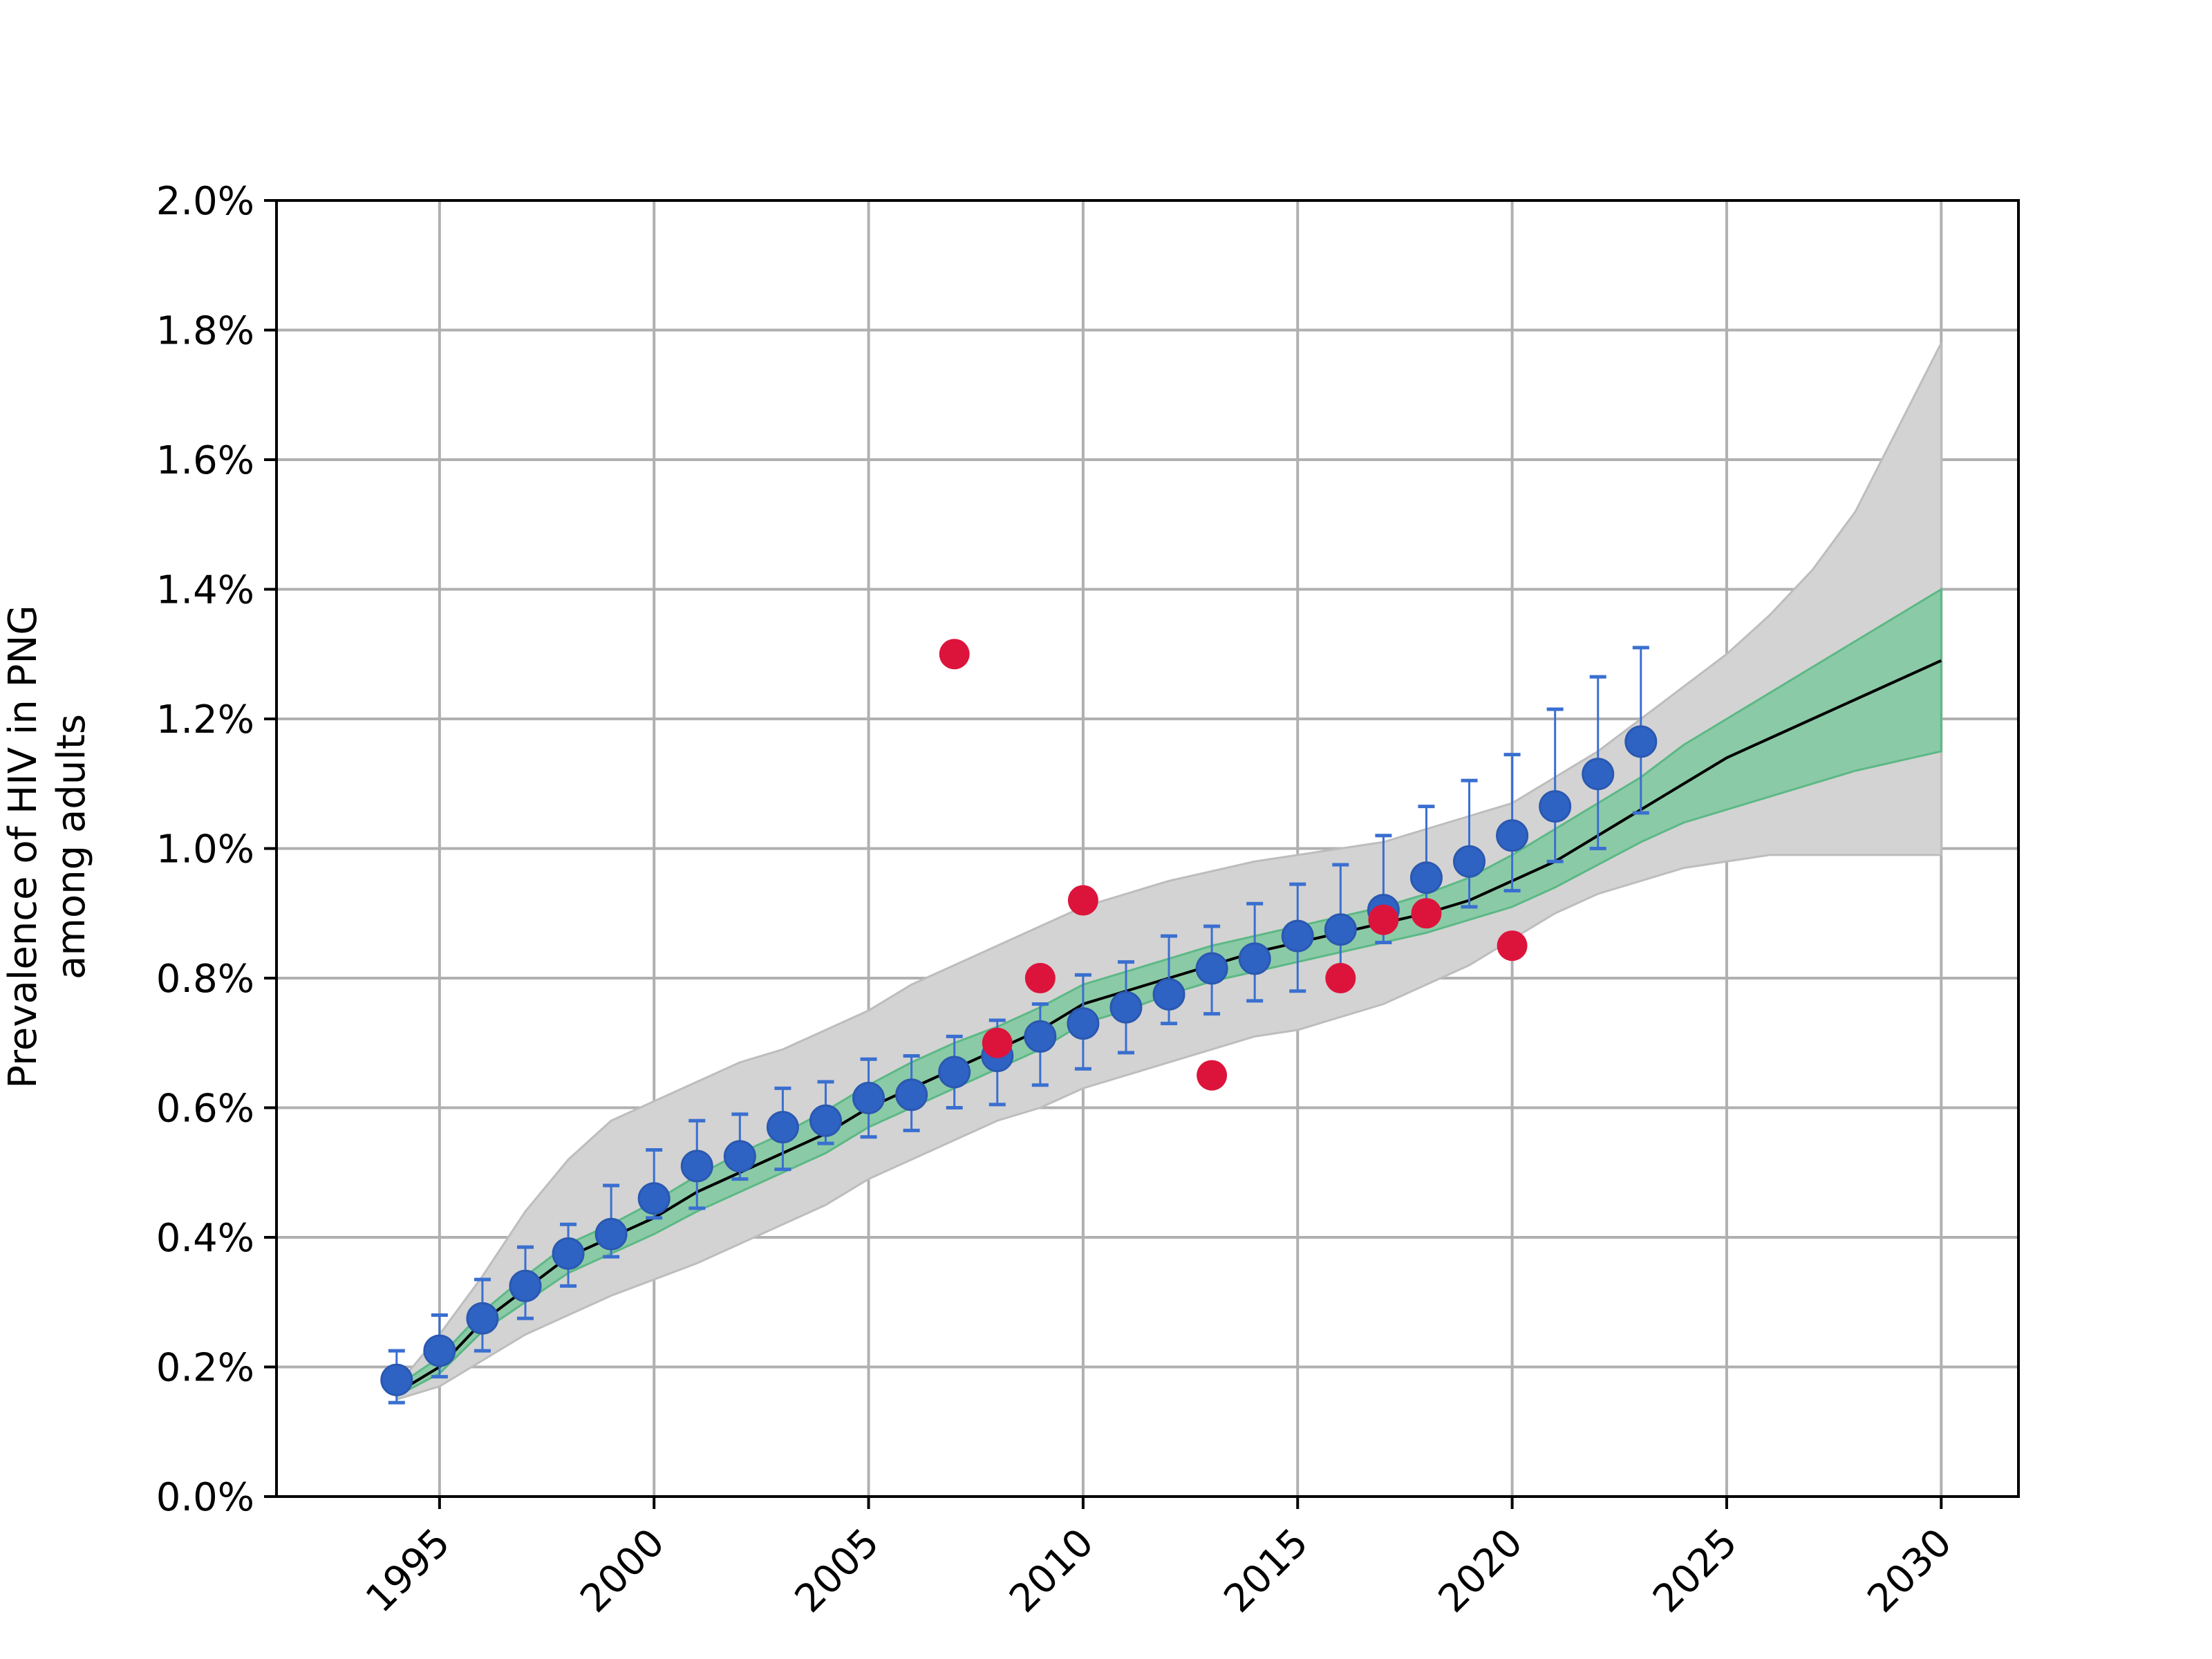  Describe the element at coordinates (205, 849) in the screenshot. I see `y-tick-label-5: 1.0%` at that location.